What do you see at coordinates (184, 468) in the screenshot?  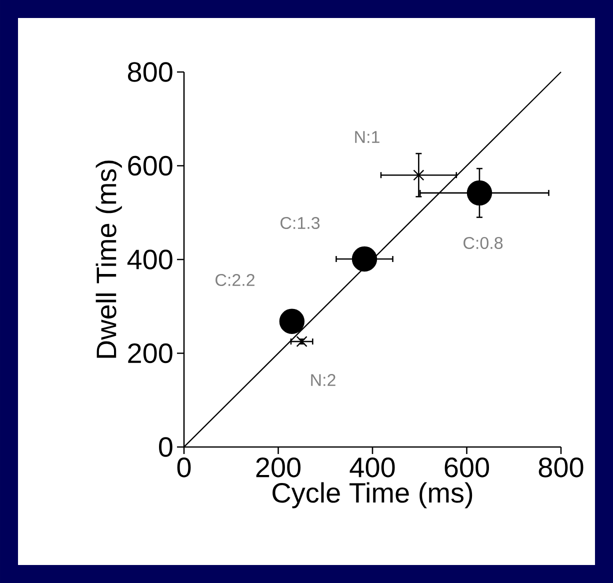 I see `x-tick-label: 0` at bounding box center [184, 468].